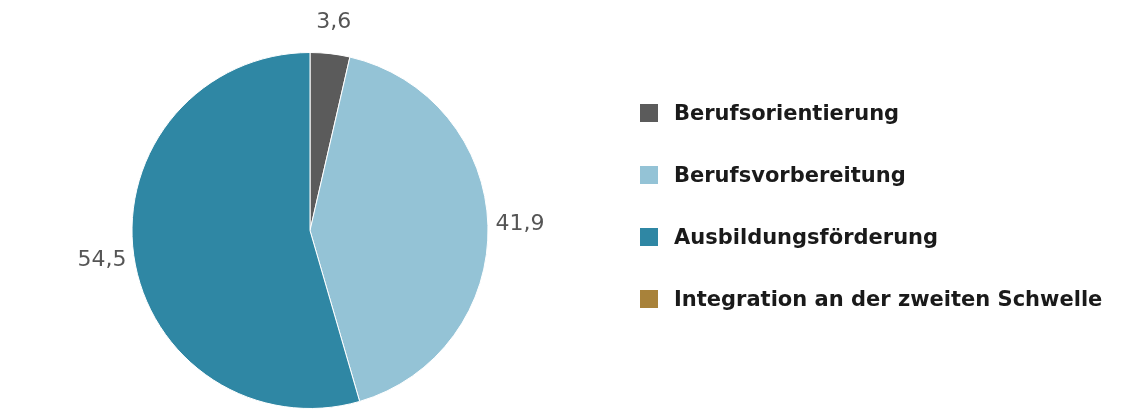 The image size is (1125, 411). I want to click on legend-label: Integration an der zweiten Schwelle, so click(888, 298).